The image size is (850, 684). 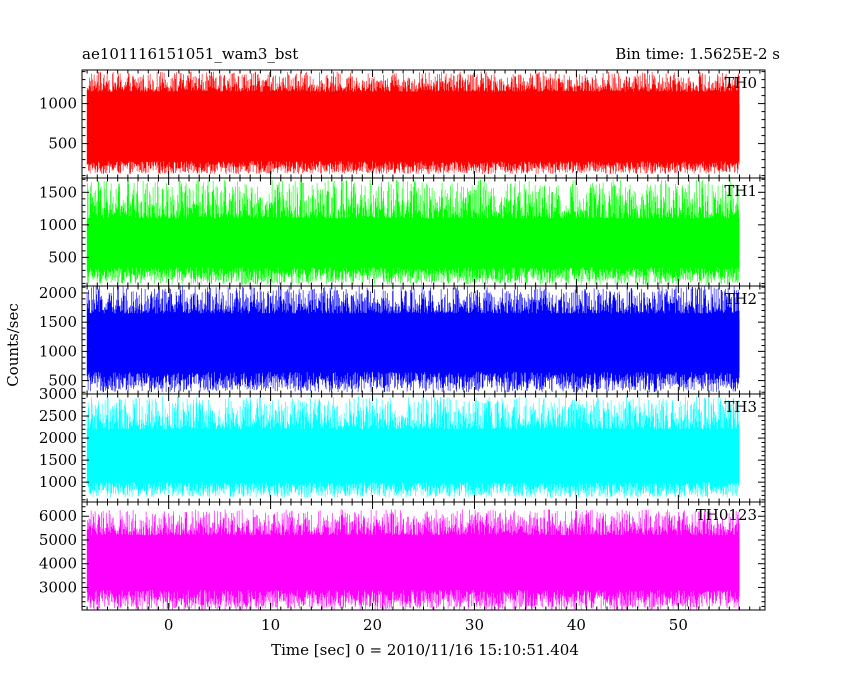 What do you see at coordinates (740, 83) in the screenshot?
I see `series-label-th0: TH0` at bounding box center [740, 83].